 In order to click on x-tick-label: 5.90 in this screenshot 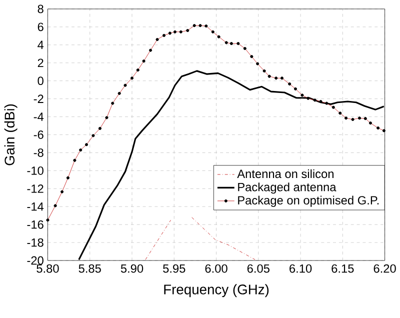, I will do `click(132, 268)`.